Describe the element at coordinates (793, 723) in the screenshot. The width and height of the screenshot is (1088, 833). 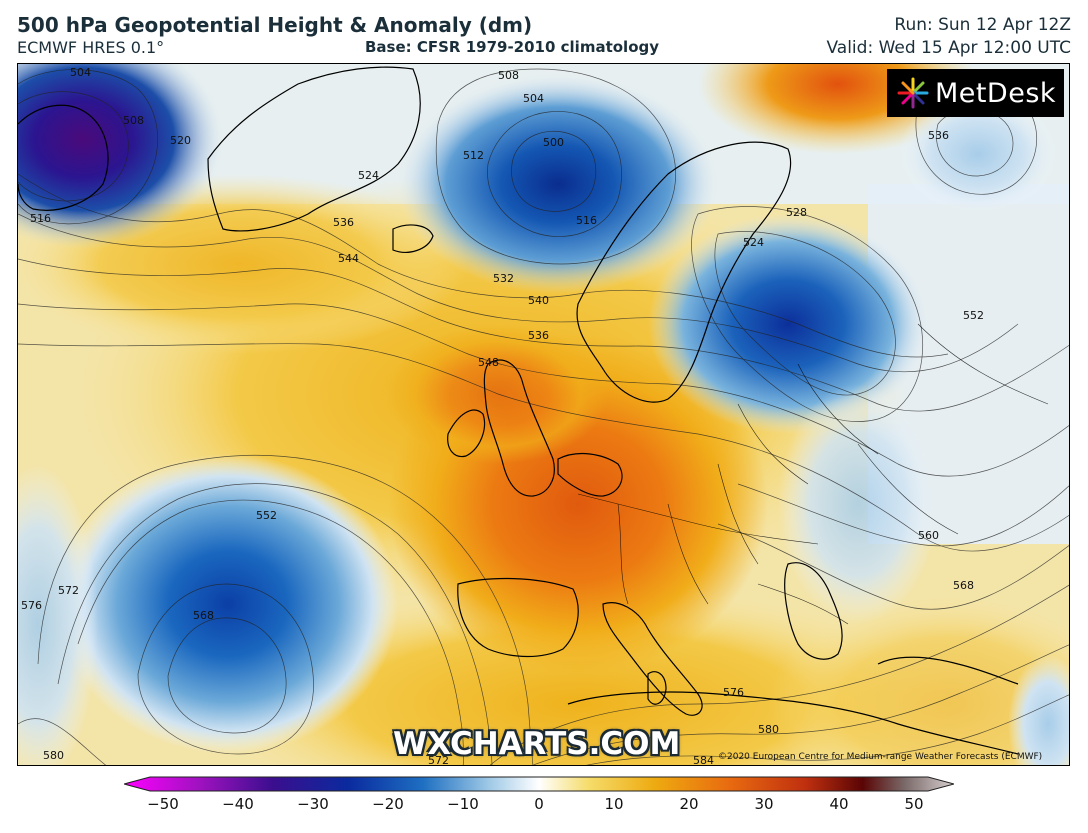
I see `north-africa-coast` at that location.